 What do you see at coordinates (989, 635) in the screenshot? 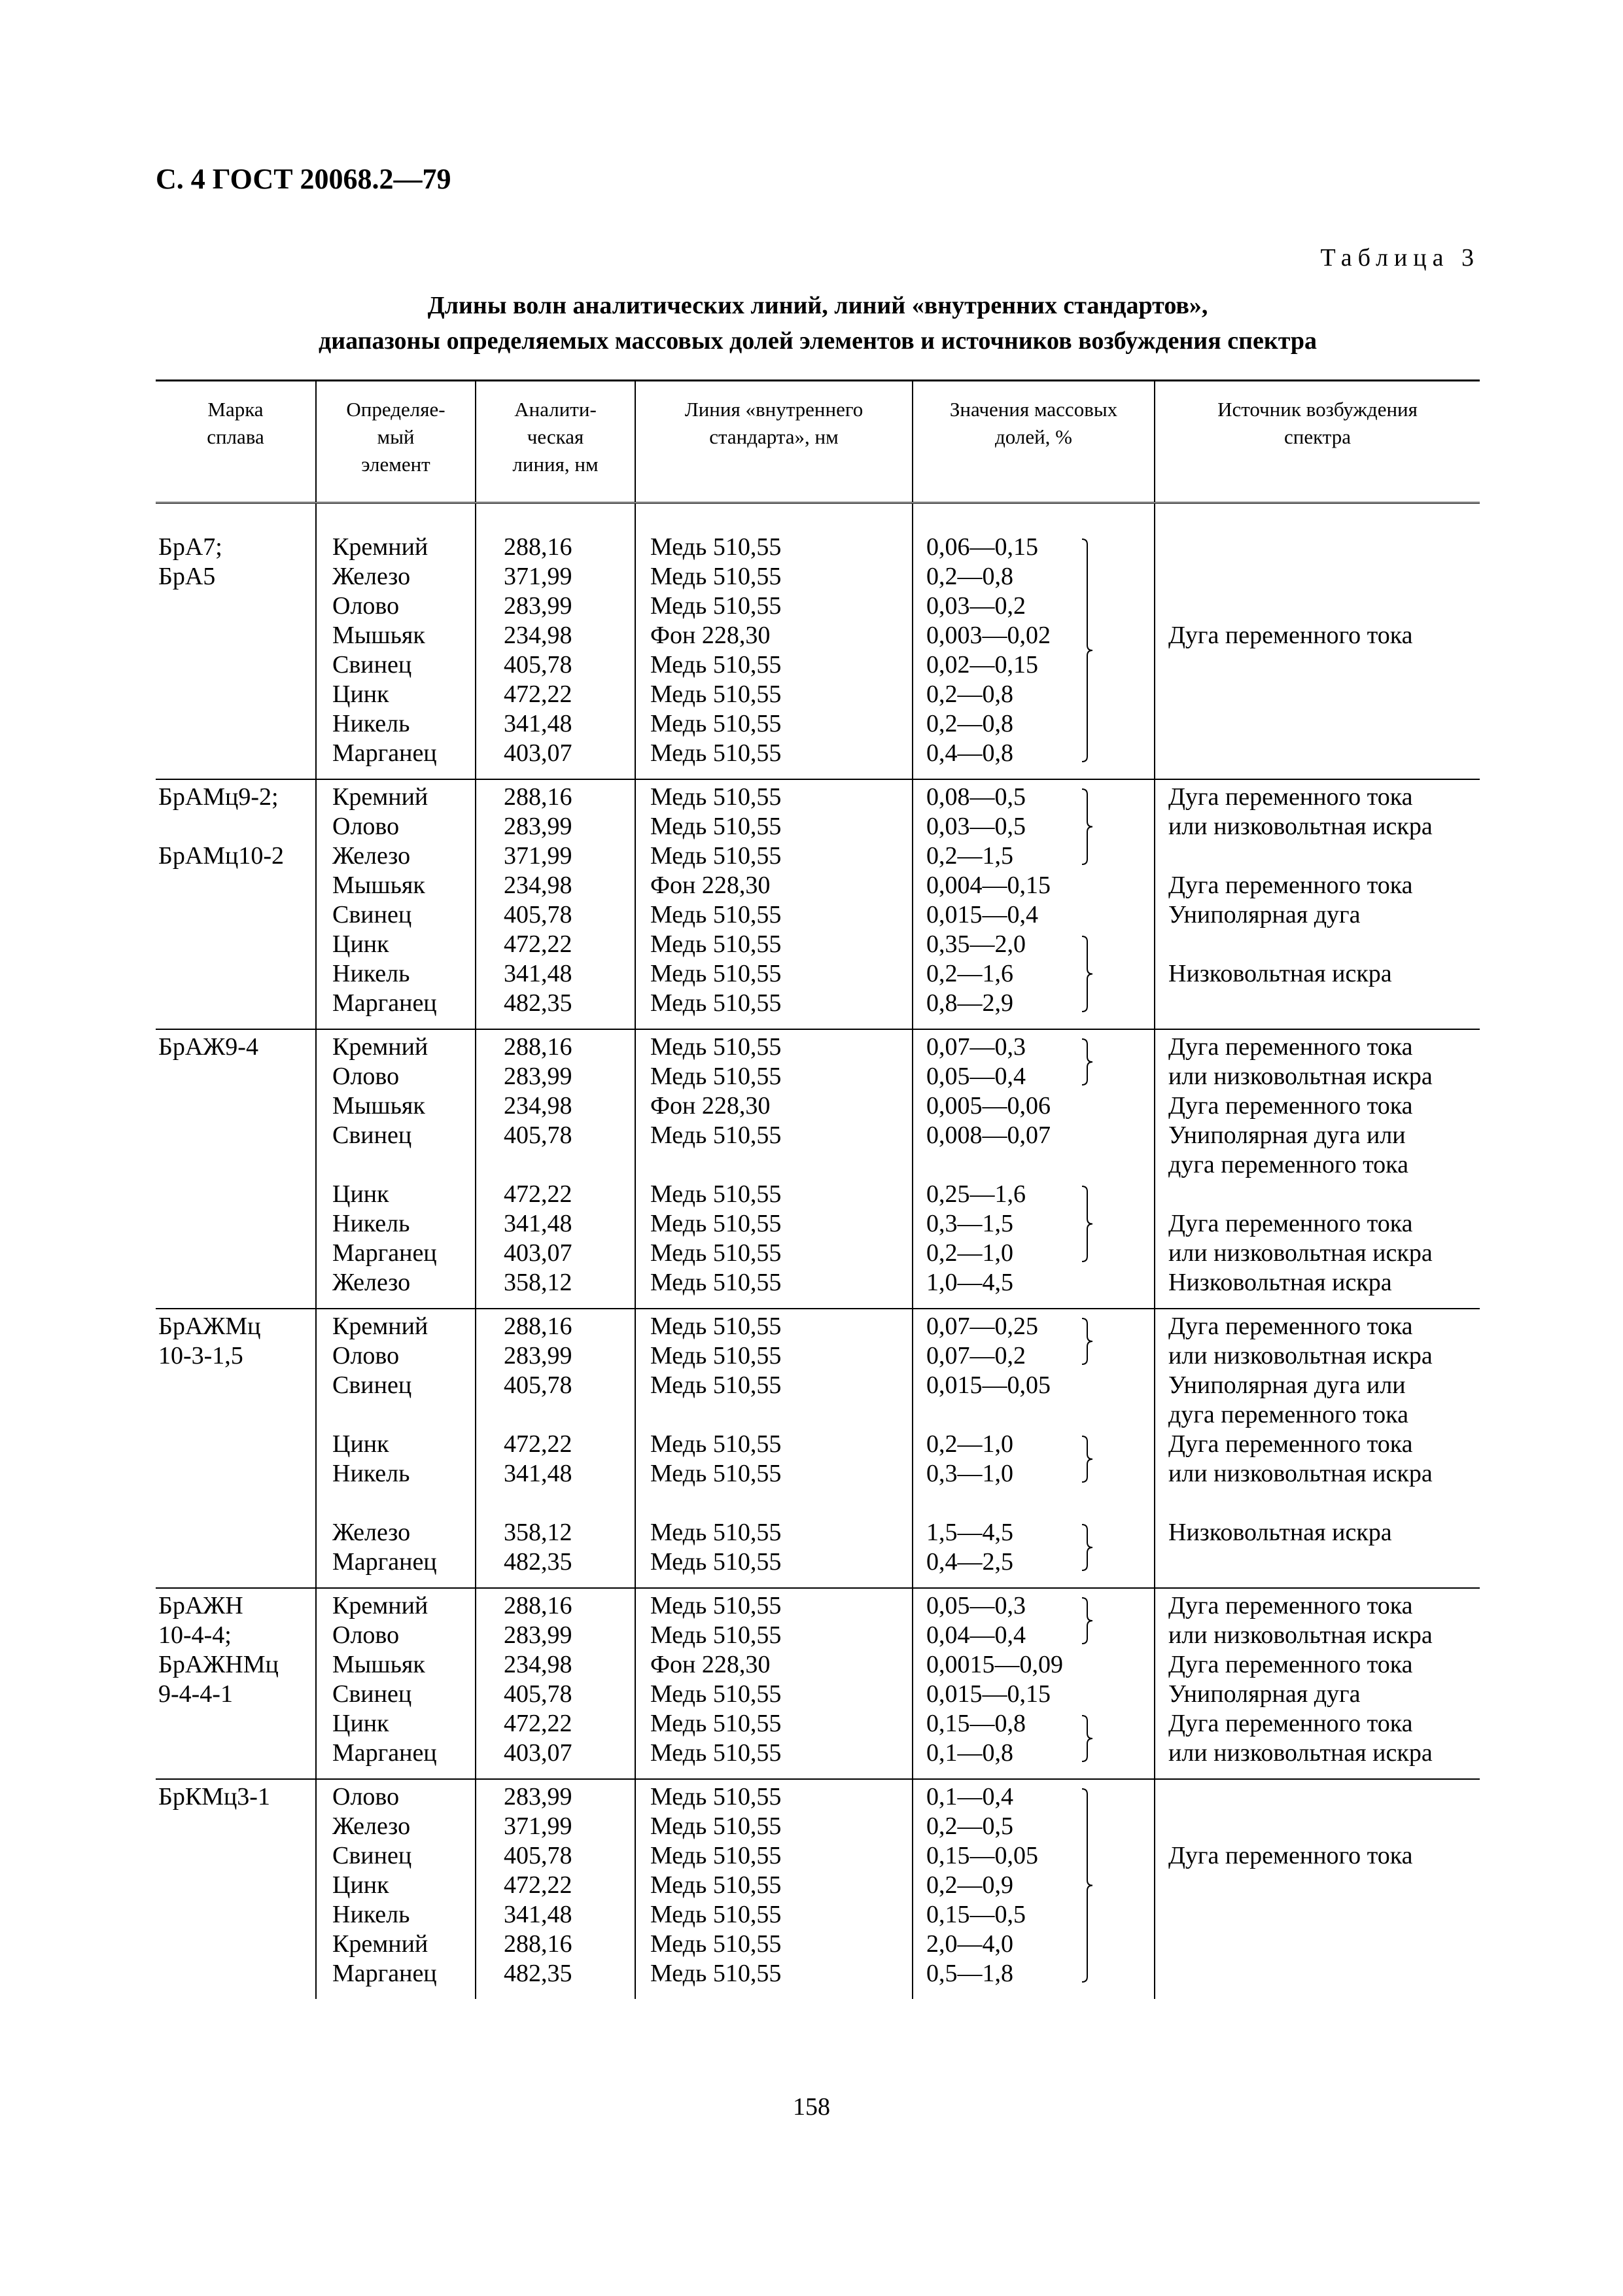
I see `mass-fraction-cell: 0,003—0,02` at bounding box center [989, 635].